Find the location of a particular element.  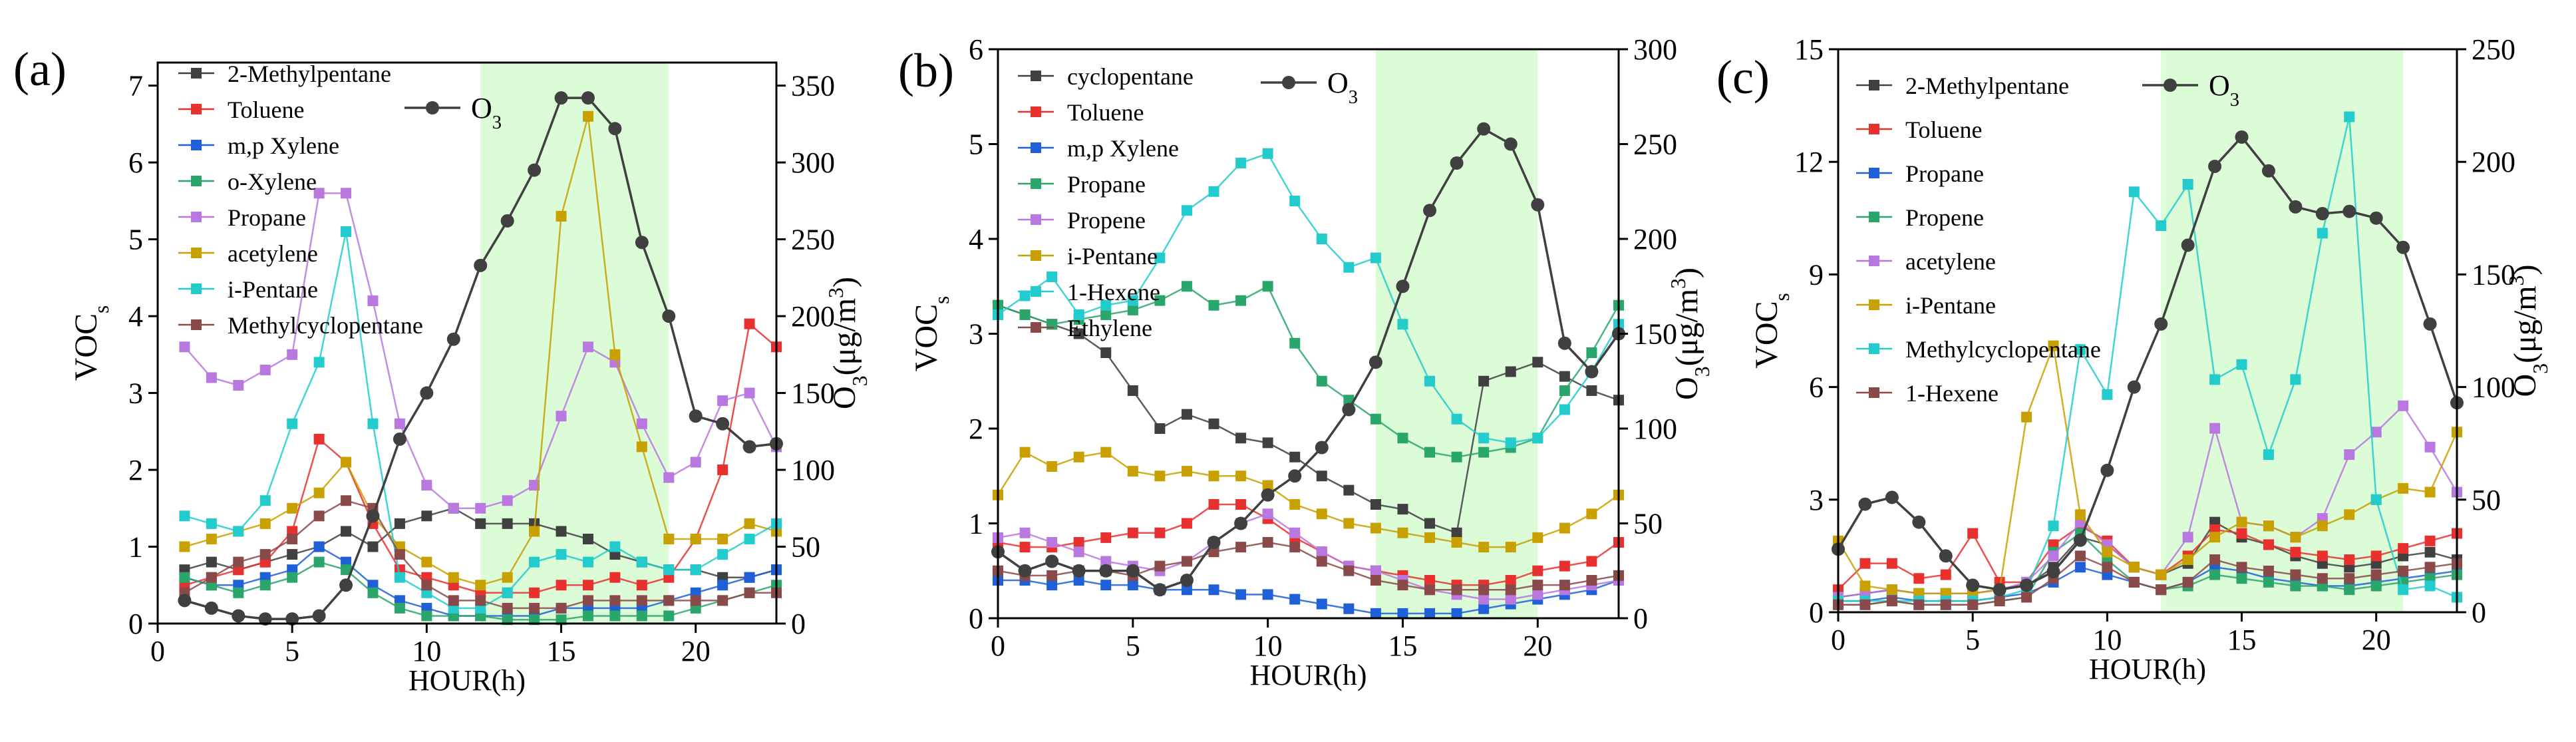

y-tick-label: 6 is located at coordinates (1816, 387).